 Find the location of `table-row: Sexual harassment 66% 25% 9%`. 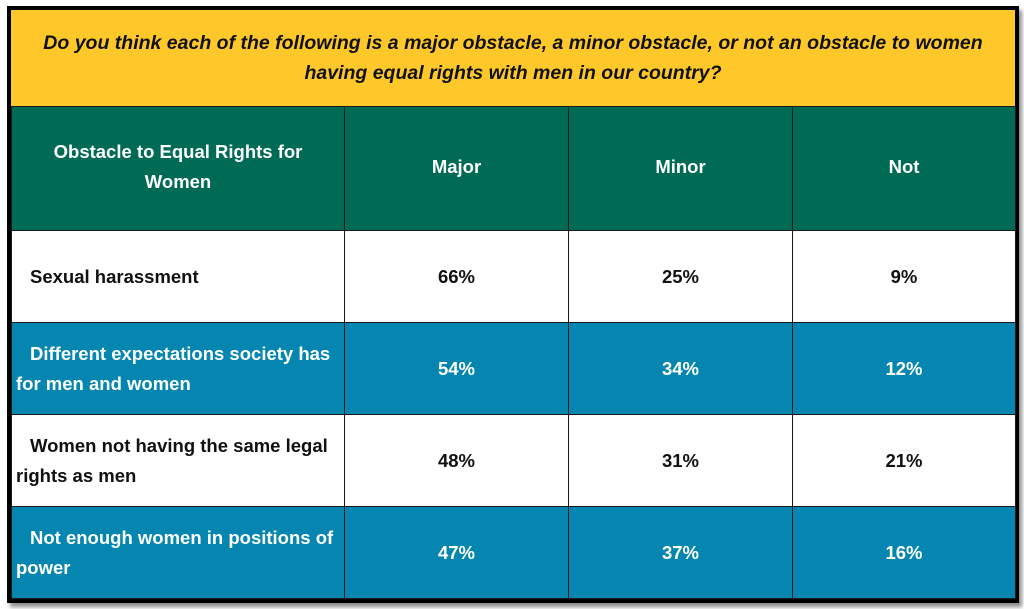

table-row: Sexual harassment 66% 25% 9% is located at coordinates (513, 276).